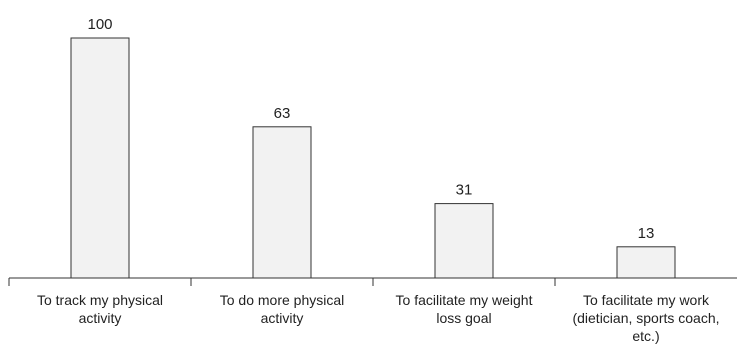  Describe the element at coordinates (645, 336) in the screenshot. I see `category-label: etc.)` at that location.